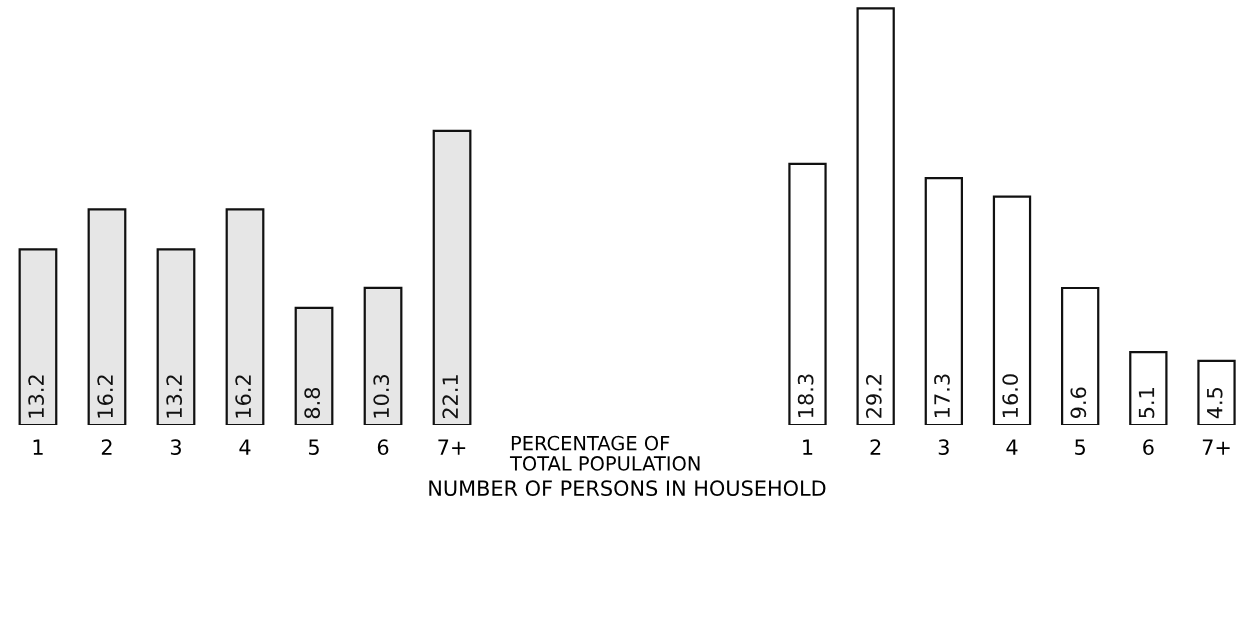 The height and width of the screenshot is (618, 1254). What do you see at coordinates (450, 397) in the screenshot?
I see `data-label: 22.1` at bounding box center [450, 397].